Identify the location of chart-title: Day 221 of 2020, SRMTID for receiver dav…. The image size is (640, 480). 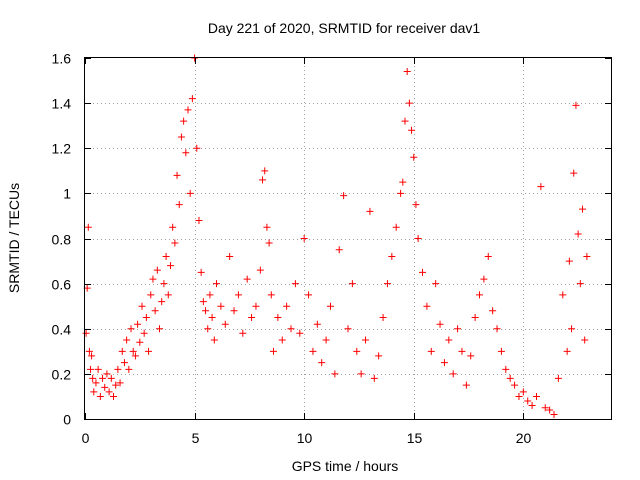
(344, 28).